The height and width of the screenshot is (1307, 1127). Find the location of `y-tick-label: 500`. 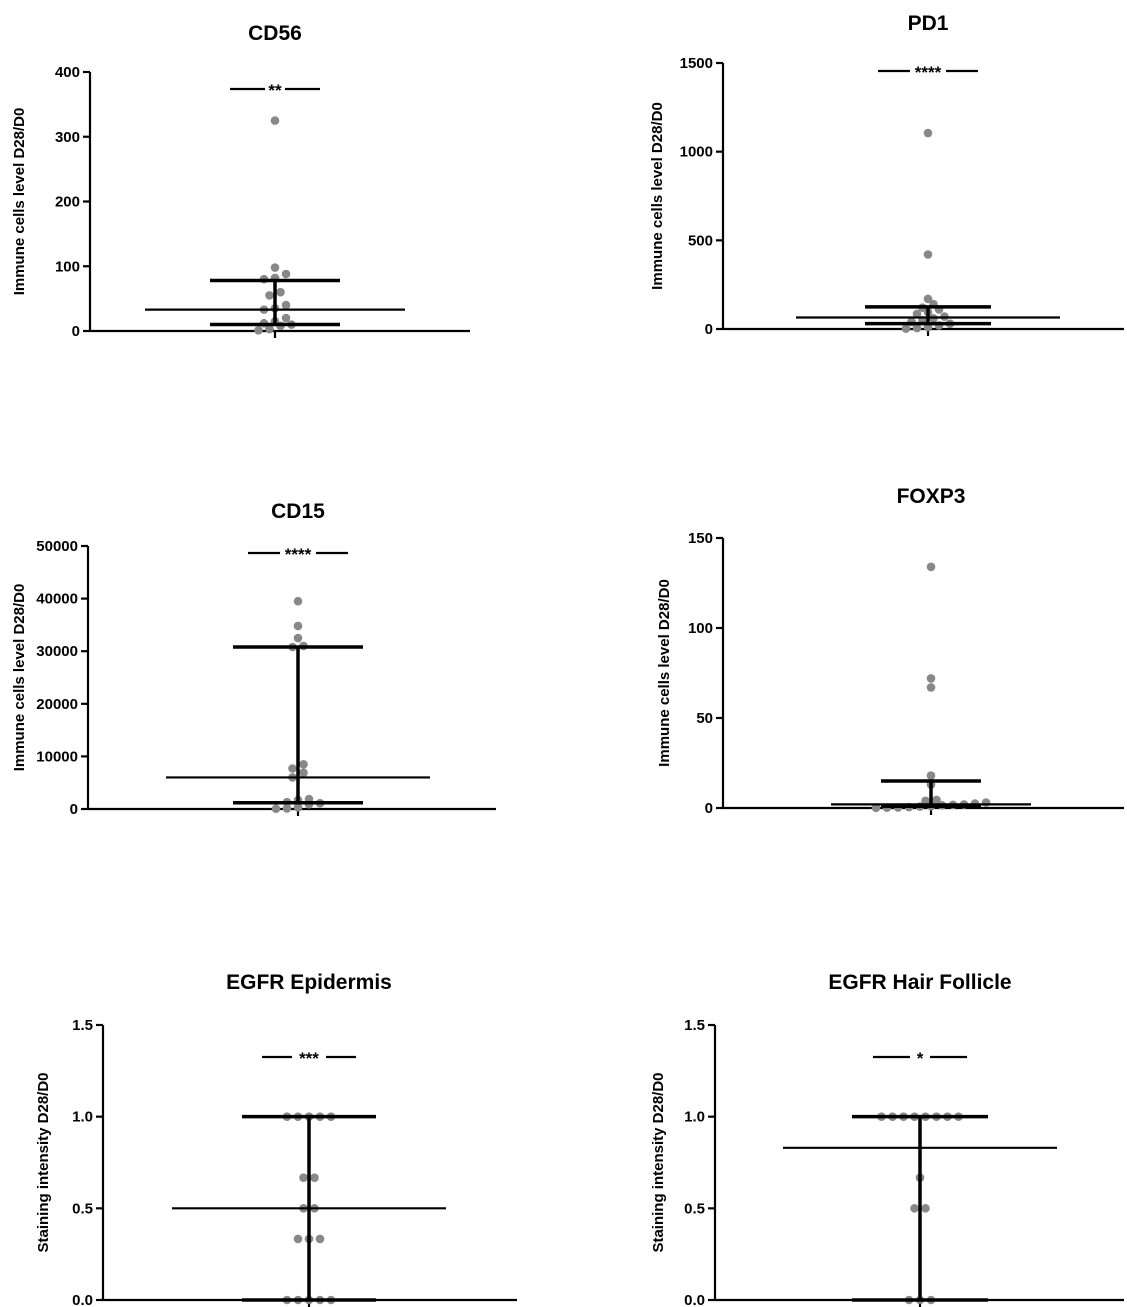

y-tick-label: 500 is located at coordinates (700, 240).